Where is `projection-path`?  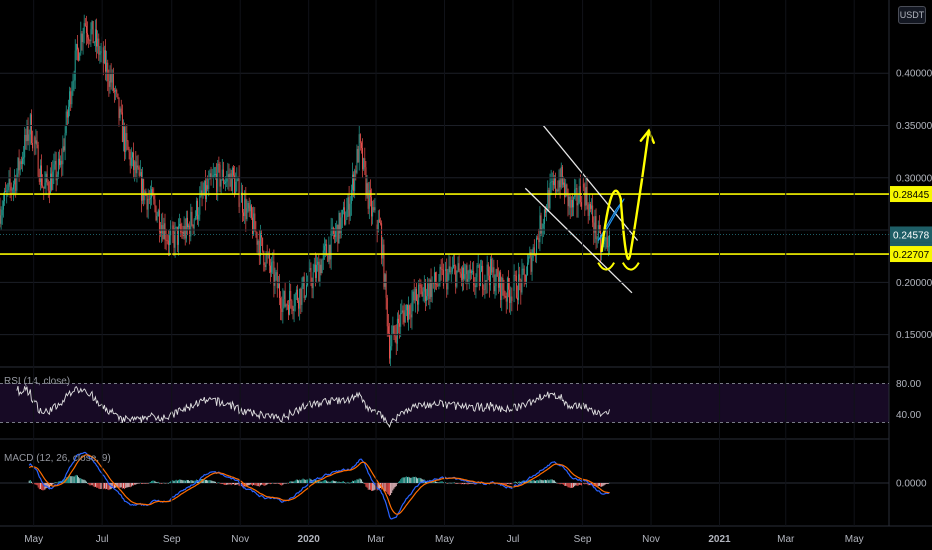 projection-path is located at coordinates (625, 195).